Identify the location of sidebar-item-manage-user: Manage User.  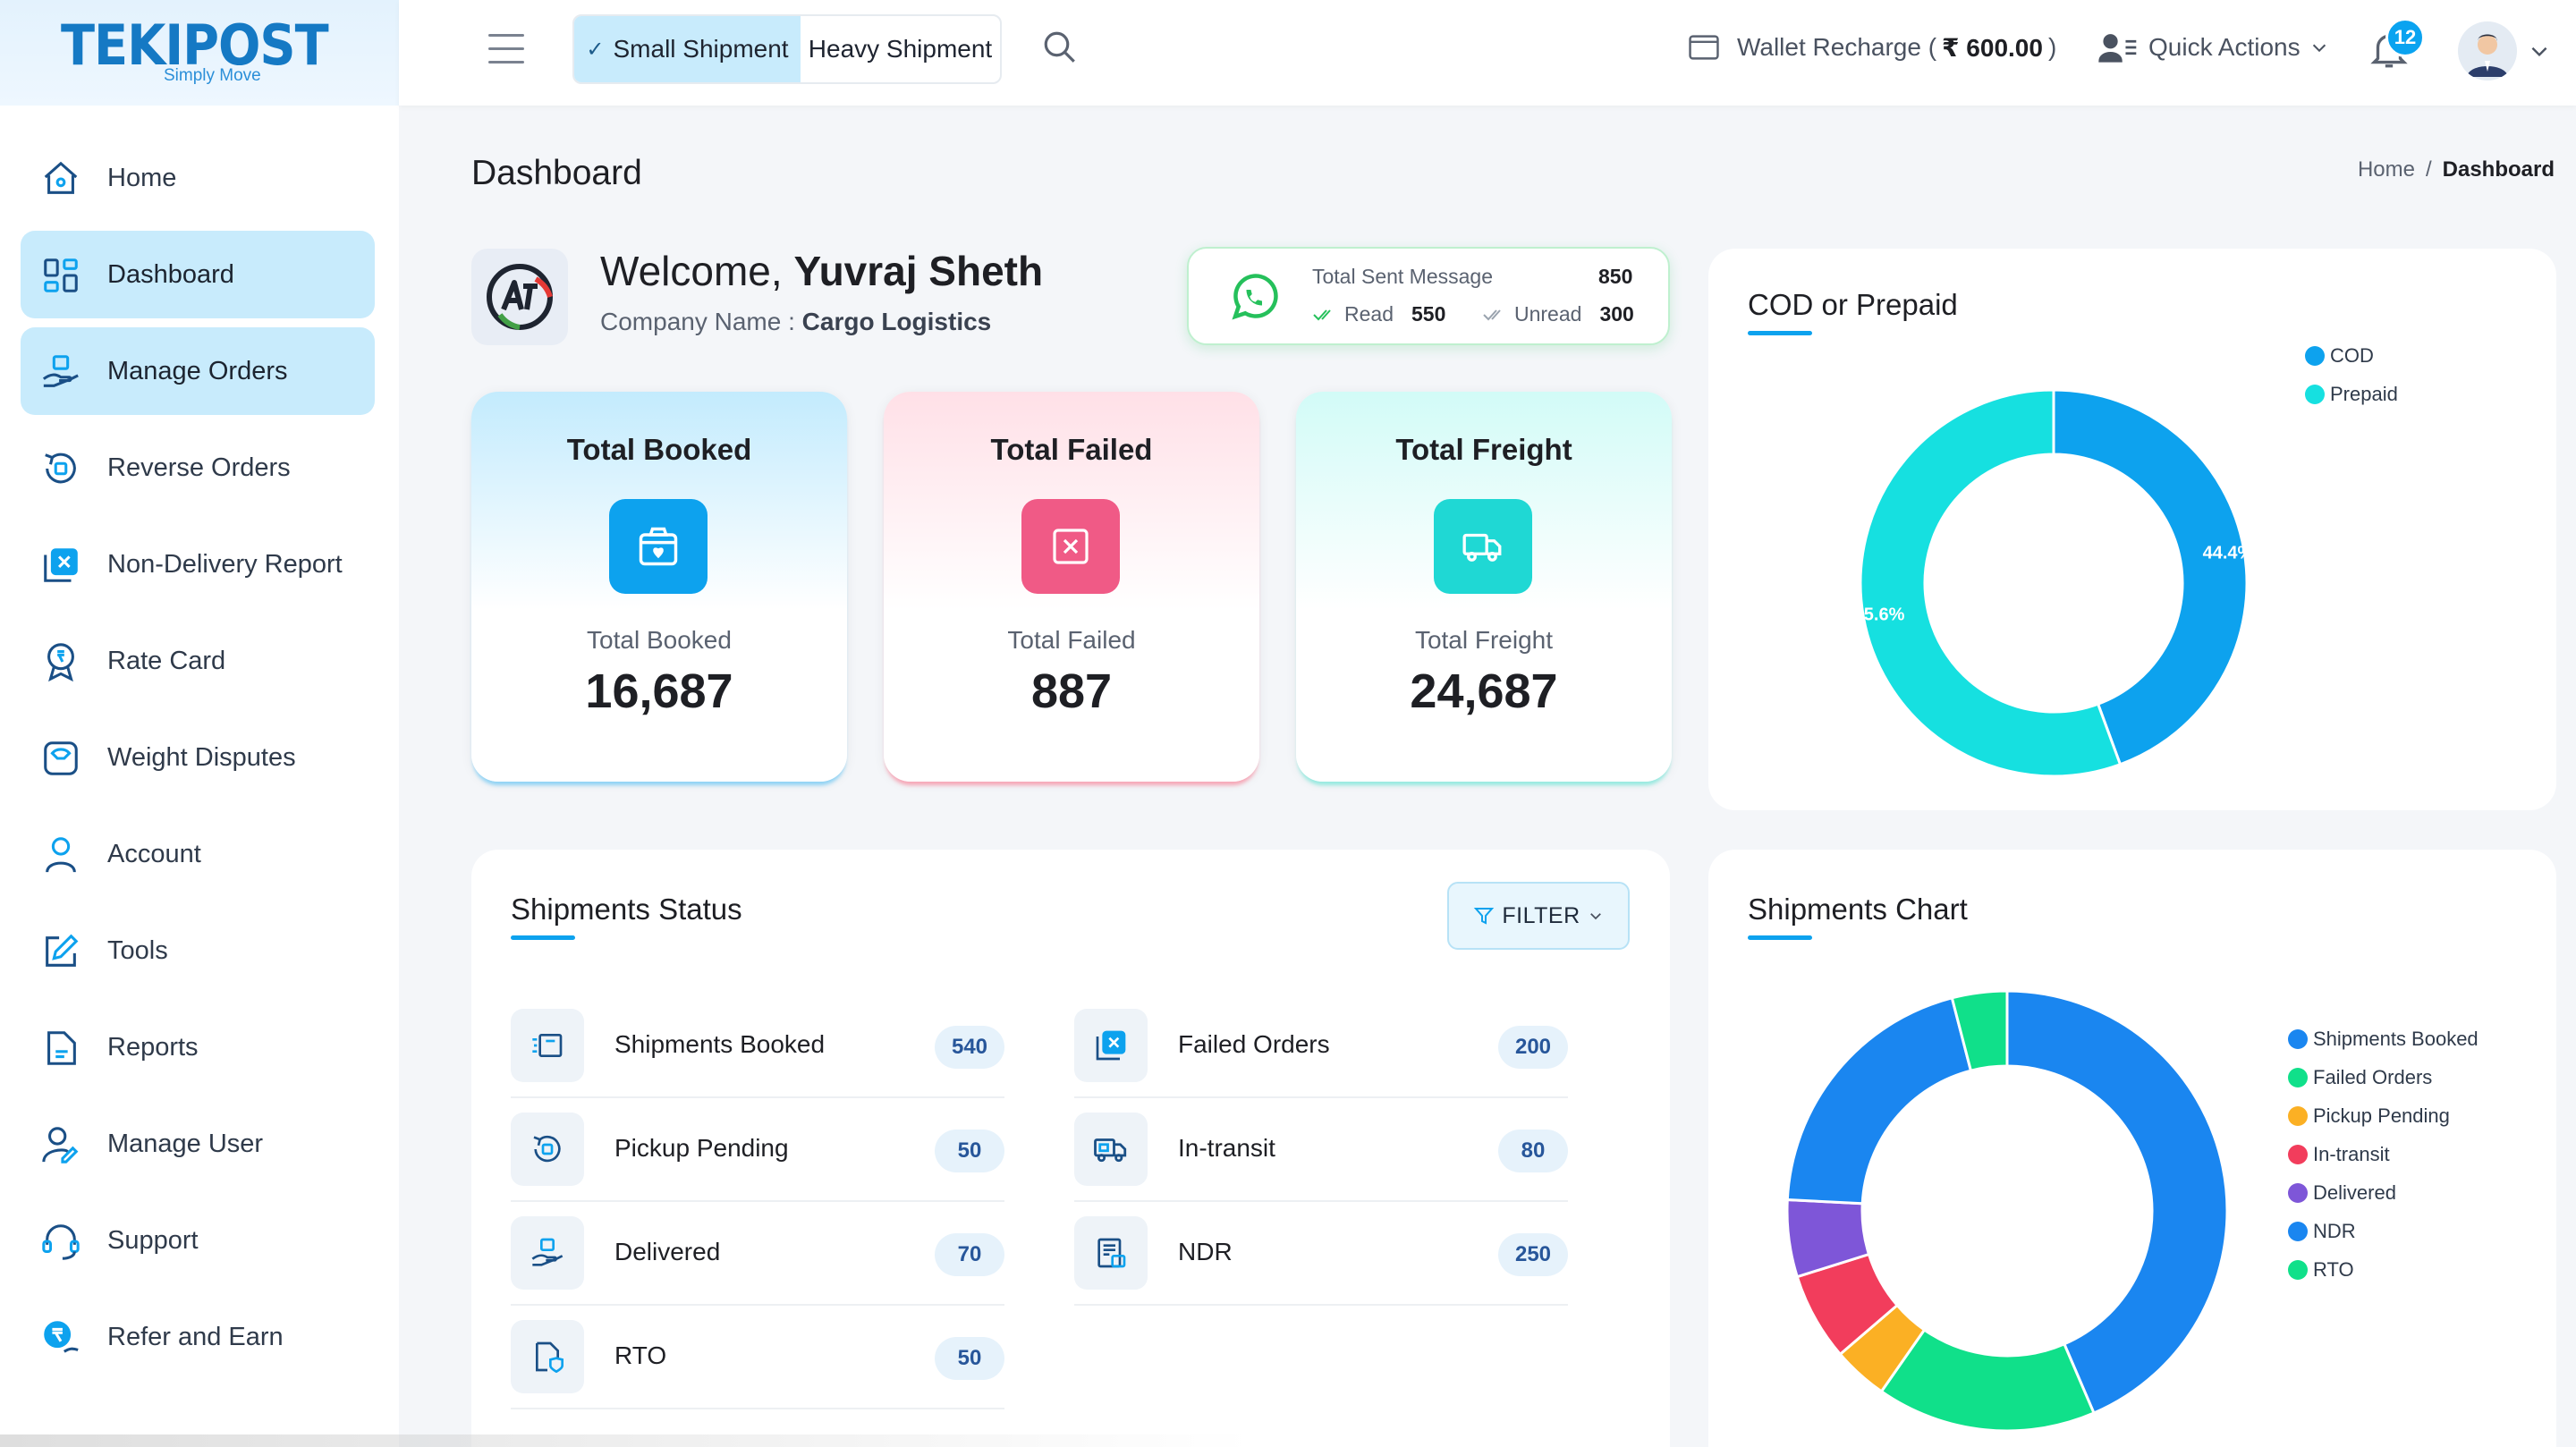
(198, 1144).